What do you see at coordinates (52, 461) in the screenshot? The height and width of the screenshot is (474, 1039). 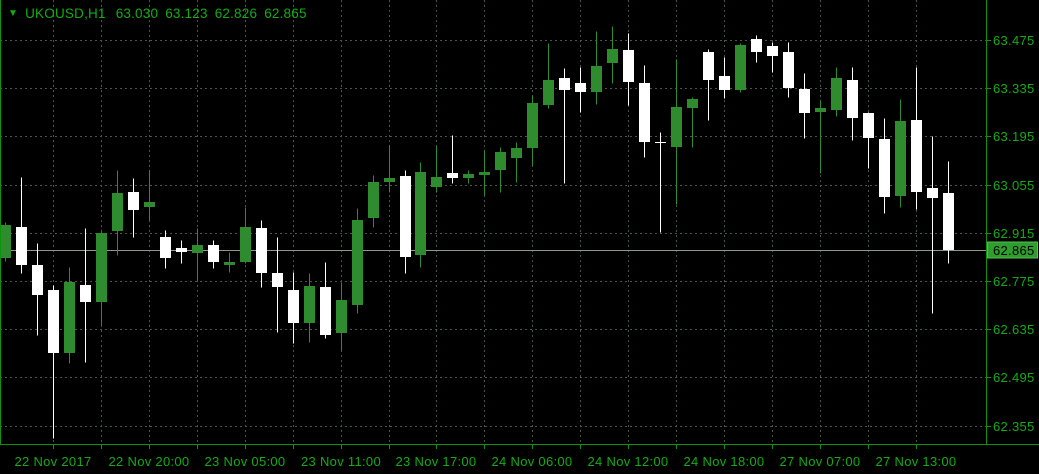 I see `time-tick-label: 22 Nov 2017` at bounding box center [52, 461].